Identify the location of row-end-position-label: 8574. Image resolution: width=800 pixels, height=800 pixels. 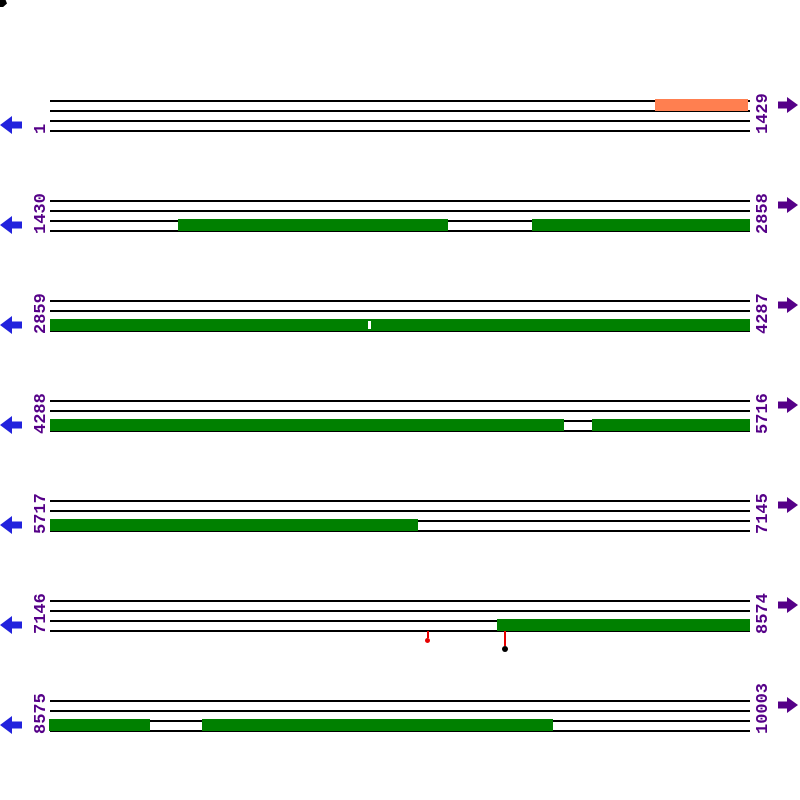
(763, 613).